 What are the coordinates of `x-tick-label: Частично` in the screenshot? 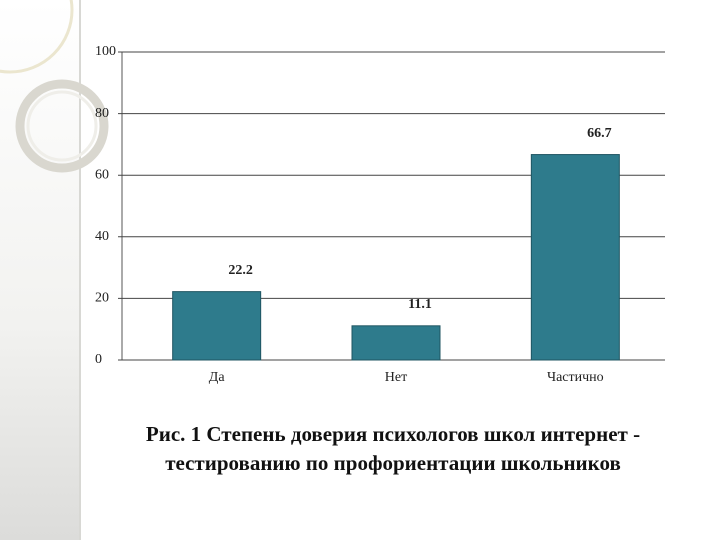 It's located at (575, 377).